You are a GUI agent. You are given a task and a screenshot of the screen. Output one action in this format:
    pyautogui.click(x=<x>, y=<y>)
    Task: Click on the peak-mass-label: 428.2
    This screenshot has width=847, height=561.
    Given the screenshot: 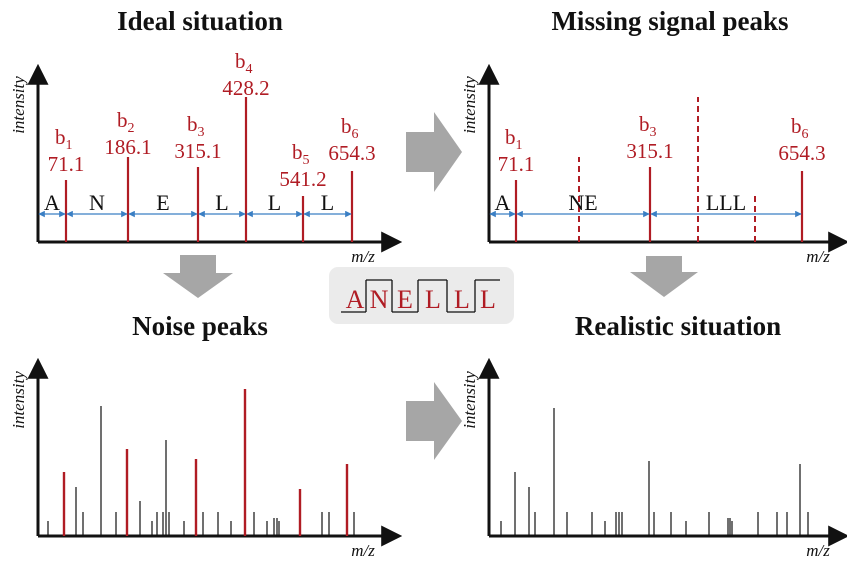 What is the action you would take?
    pyautogui.click(x=245, y=88)
    